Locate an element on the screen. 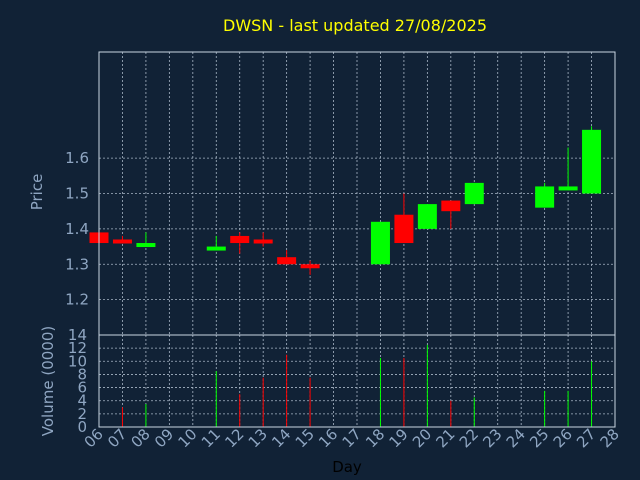  x-tick-label: 22 is located at coordinates (469, 438).